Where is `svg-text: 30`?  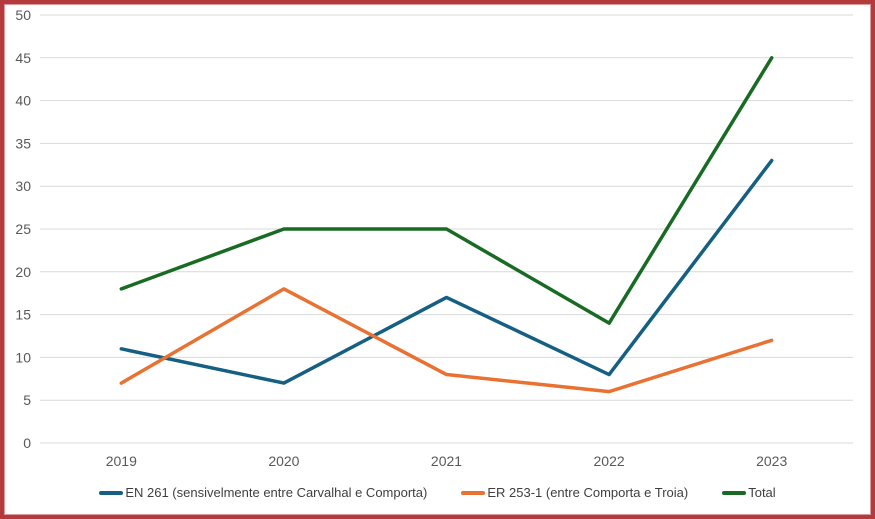 svg-text: 30 is located at coordinates (23, 186).